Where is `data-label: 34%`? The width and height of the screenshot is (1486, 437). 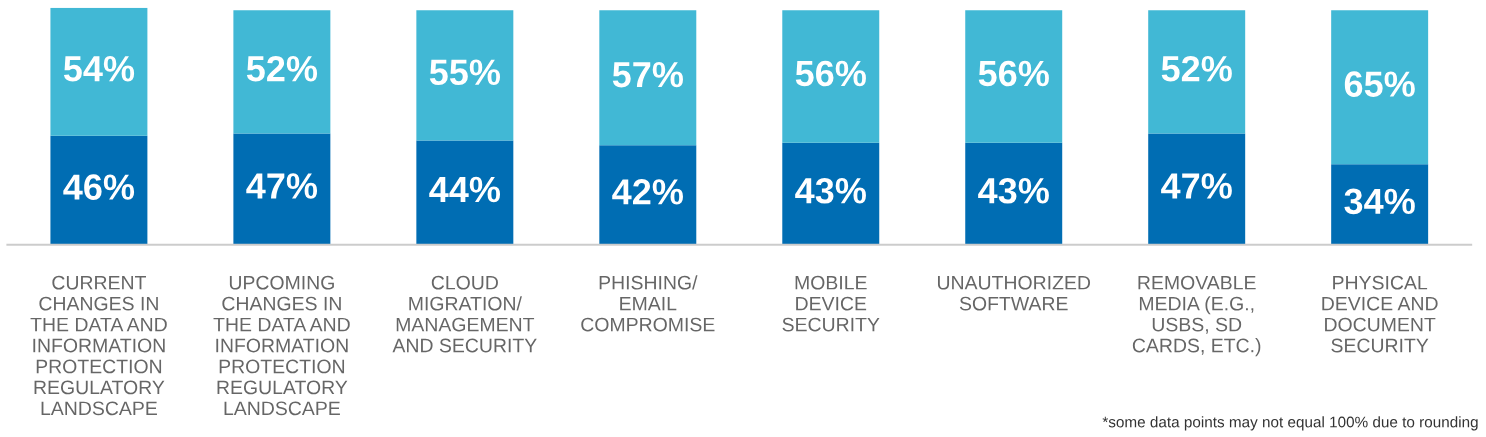 data-label: 34% is located at coordinates (1379, 201).